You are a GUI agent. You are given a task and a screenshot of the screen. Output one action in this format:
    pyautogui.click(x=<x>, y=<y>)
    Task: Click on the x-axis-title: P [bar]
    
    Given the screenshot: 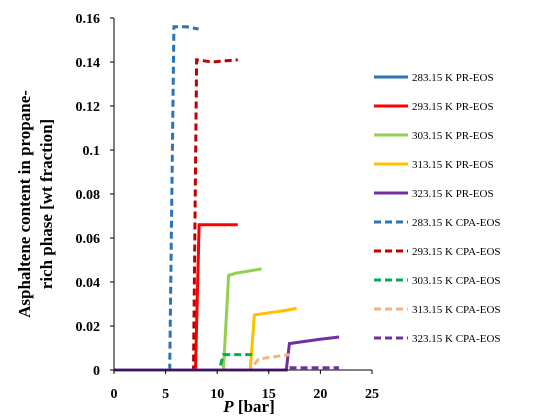 What is the action you would take?
    pyautogui.click(x=248, y=406)
    